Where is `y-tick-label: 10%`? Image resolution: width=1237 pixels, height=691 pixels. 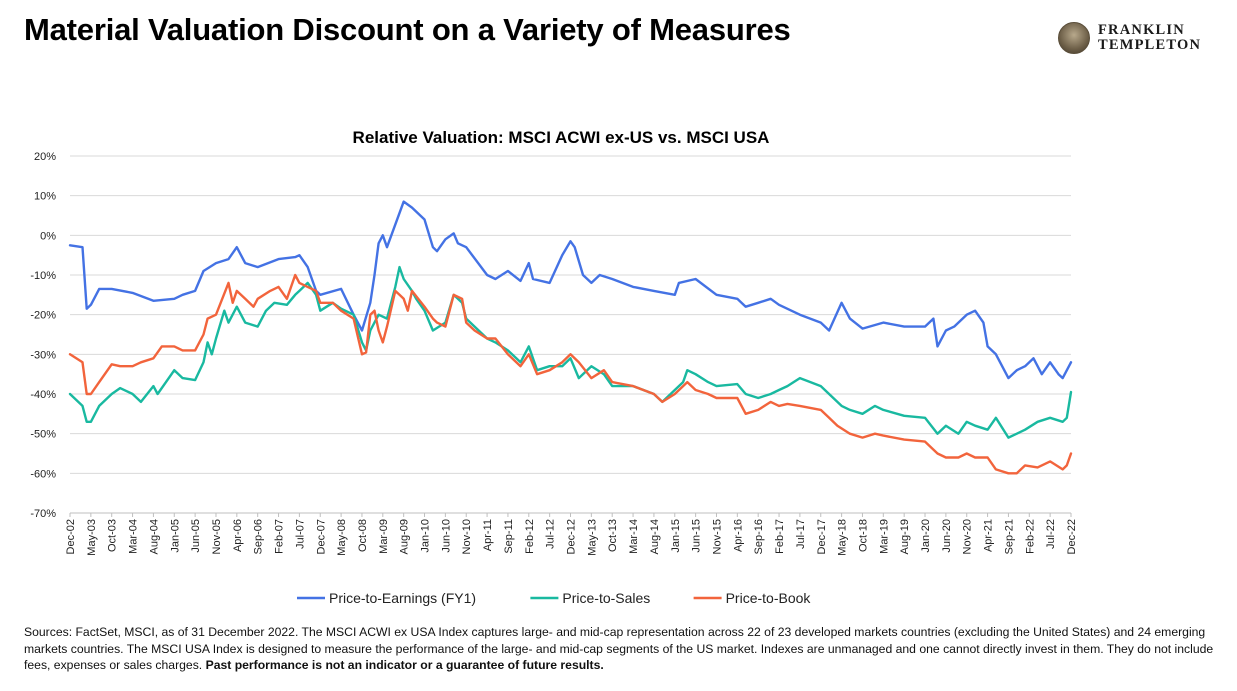 y-tick-label: 10% is located at coordinates (45, 197).